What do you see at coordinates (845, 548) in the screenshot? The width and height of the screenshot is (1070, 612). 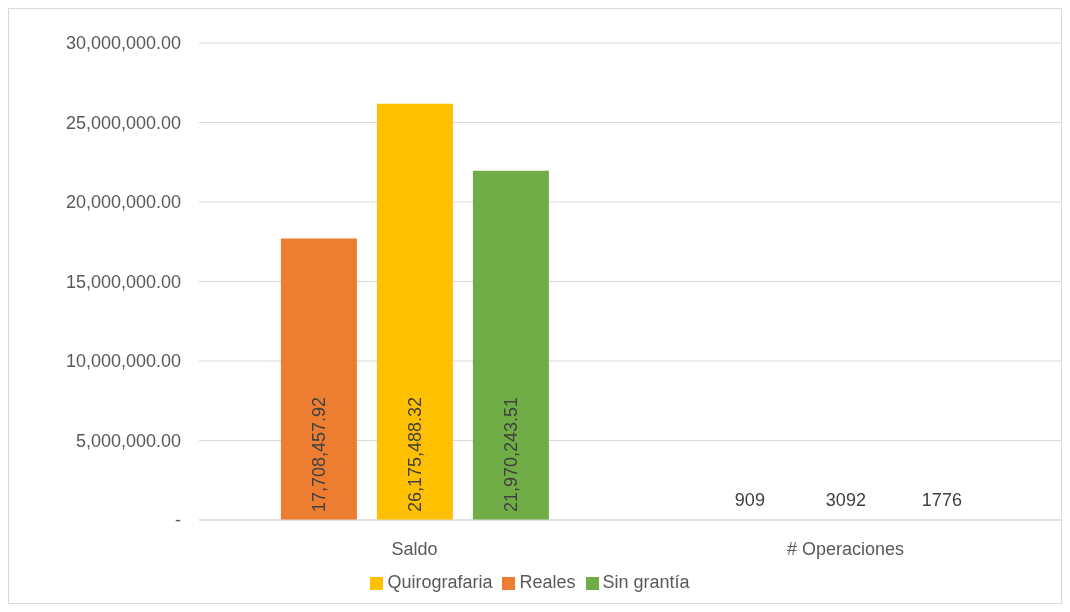 I see `x-tick-label: # Operaciones` at bounding box center [845, 548].